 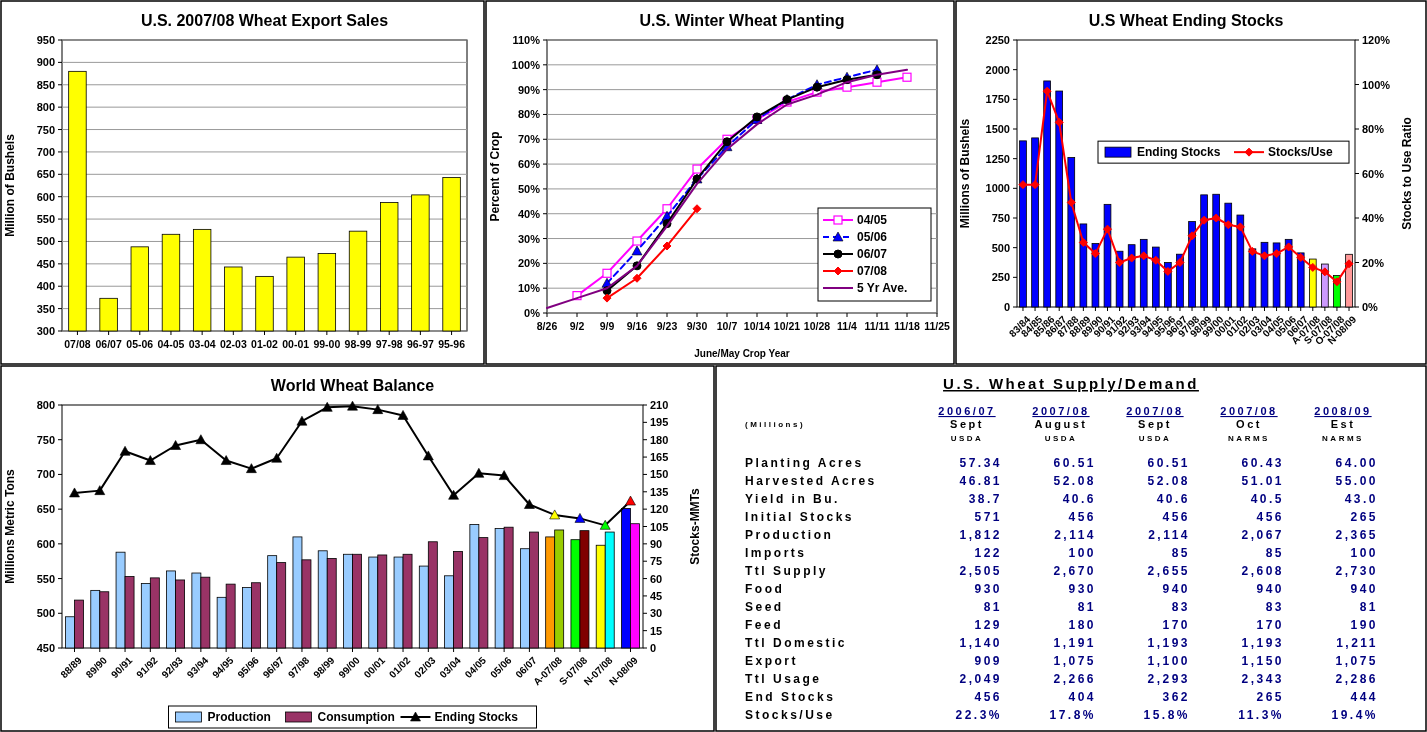 What do you see at coordinates (997, 99) in the screenshot?
I see `y-tick-label: 1750` at bounding box center [997, 99].